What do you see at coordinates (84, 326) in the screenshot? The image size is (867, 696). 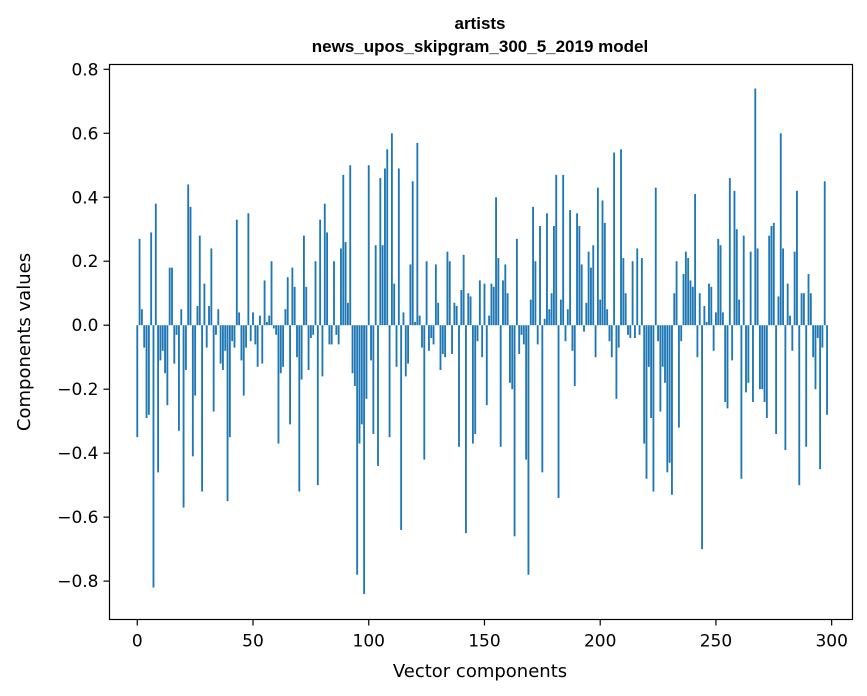 I see `y-tick-label: 0.0` at bounding box center [84, 326].